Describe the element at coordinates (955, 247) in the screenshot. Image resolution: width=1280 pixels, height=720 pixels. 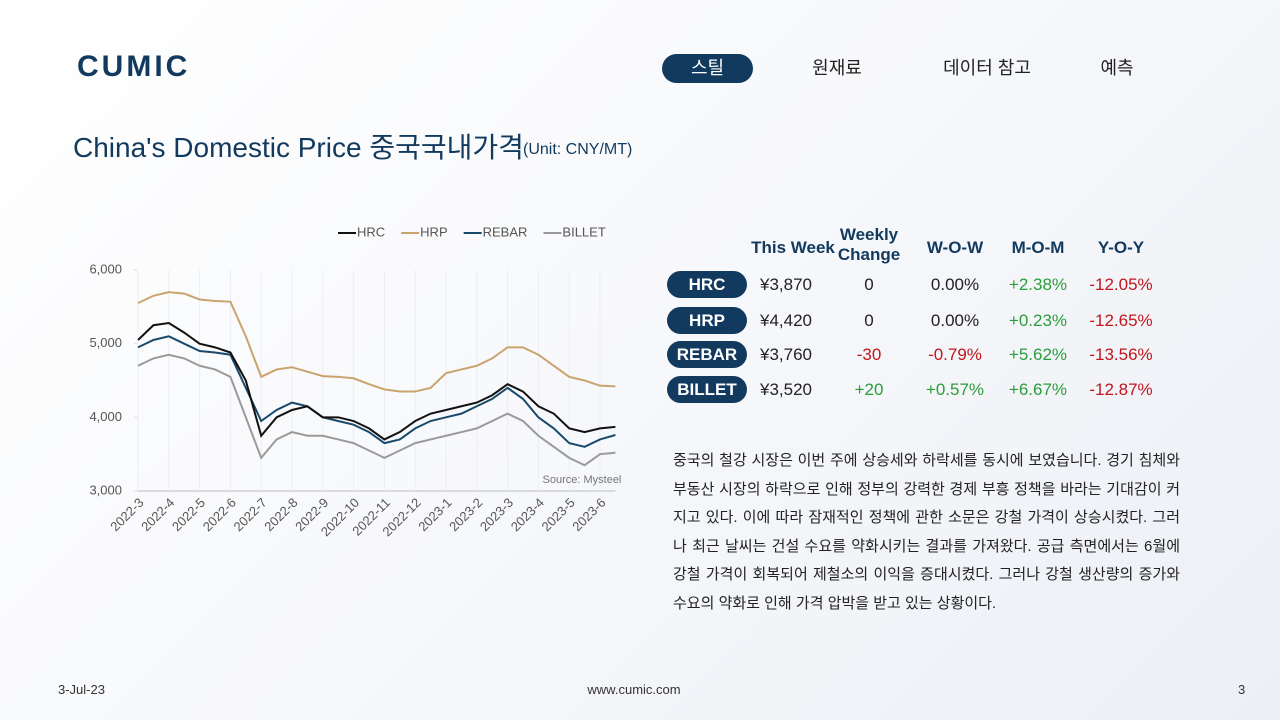
I see `column-header: W-O-W` at that location.